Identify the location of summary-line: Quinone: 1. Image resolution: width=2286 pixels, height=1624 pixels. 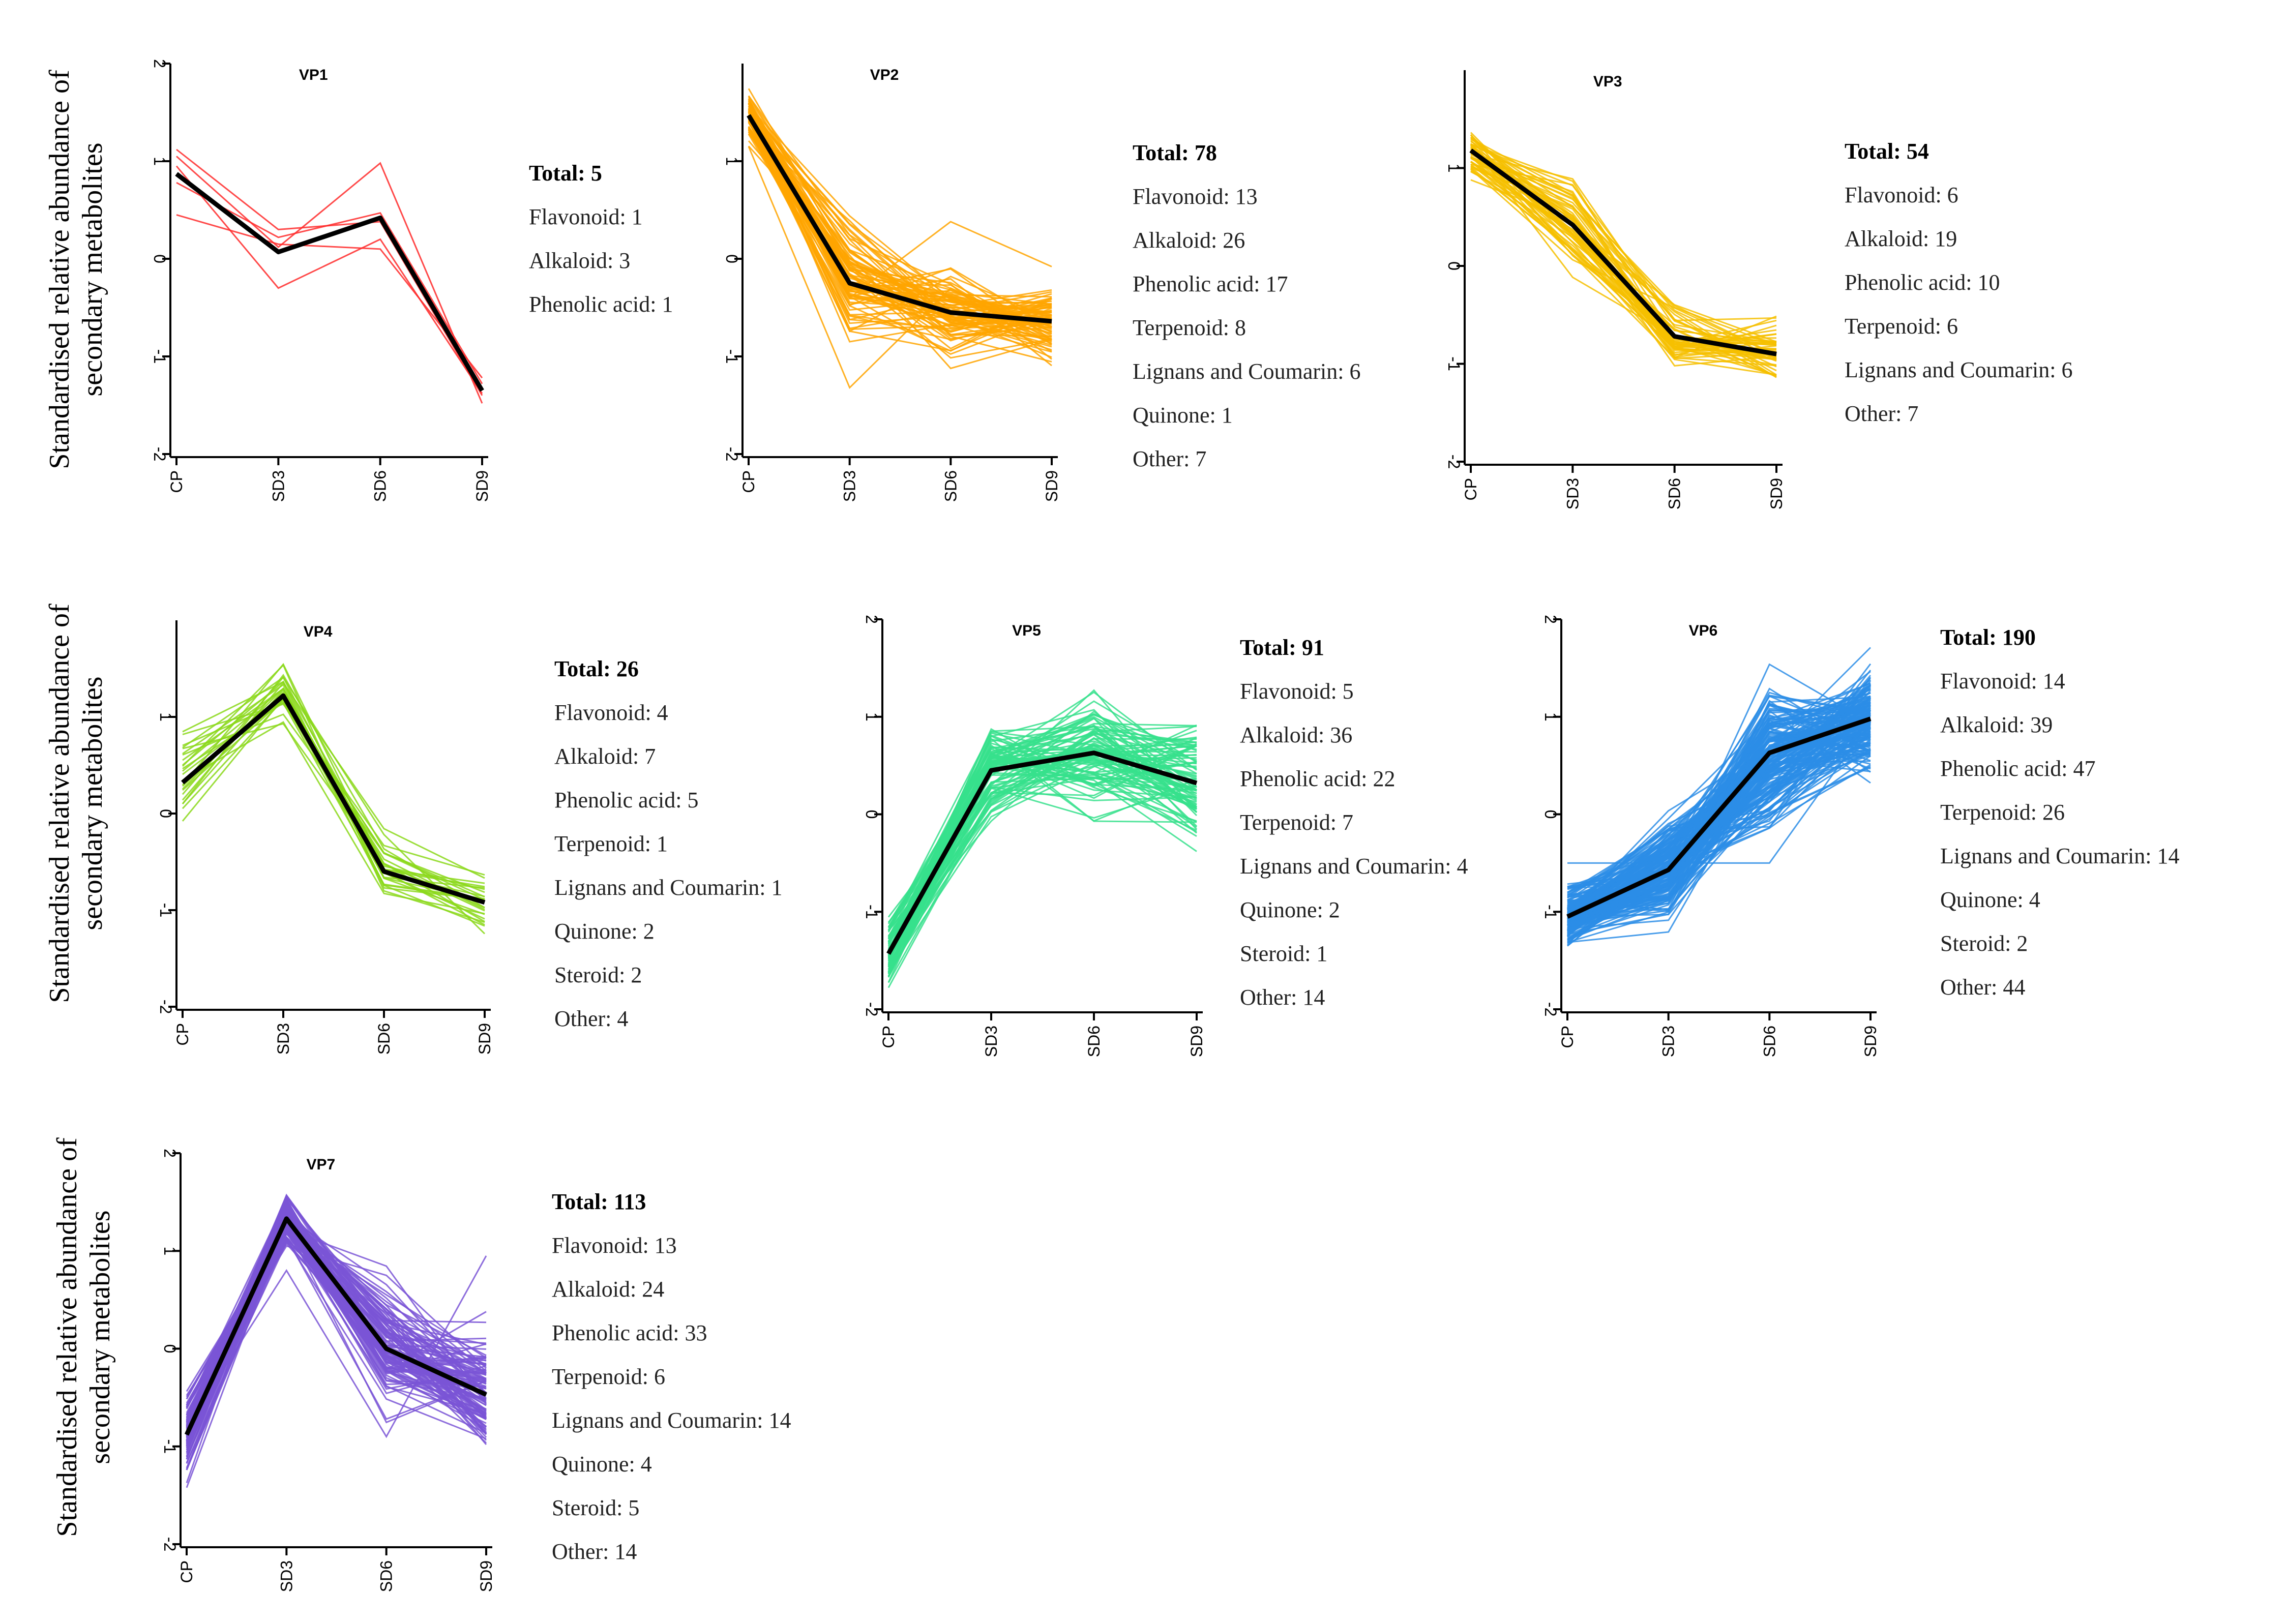
(1183, 415).